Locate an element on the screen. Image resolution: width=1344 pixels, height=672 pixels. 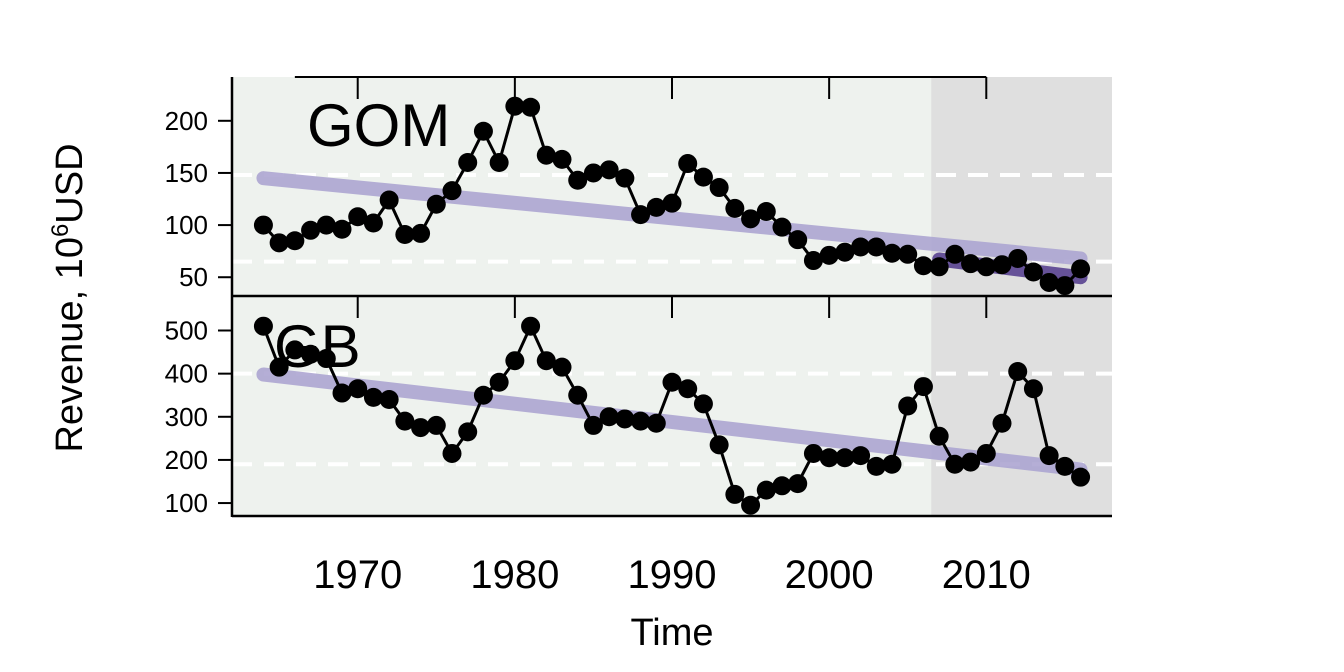
data-point-gom-2000 is located at coordinates (829, 255).